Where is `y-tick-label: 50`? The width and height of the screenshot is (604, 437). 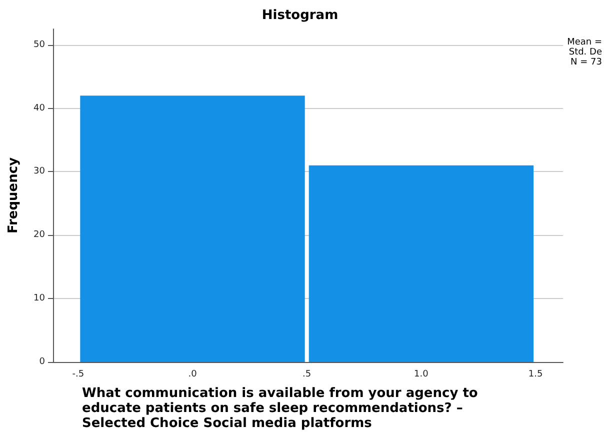 y-tick-label: 50 is located at coordinates (40, 45).